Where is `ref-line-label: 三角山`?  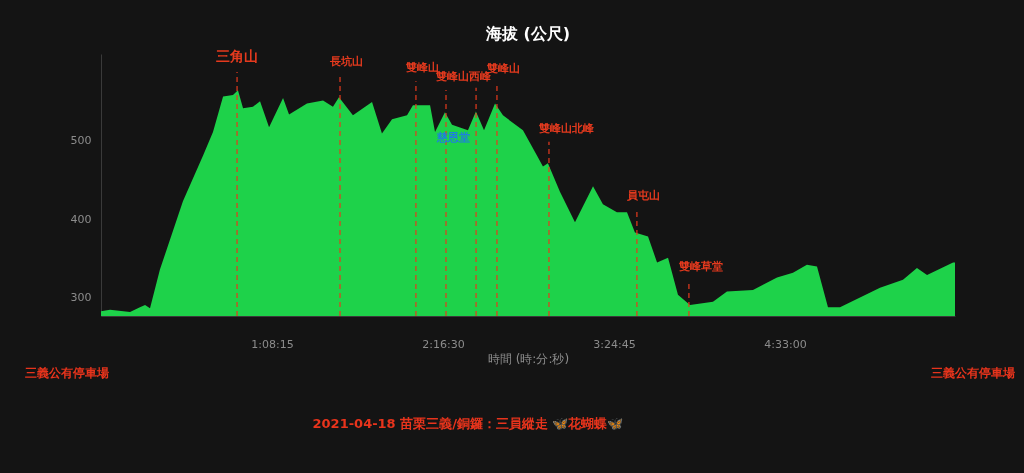
ref-line-label: 三角山 is located at coordinates (237, 56).